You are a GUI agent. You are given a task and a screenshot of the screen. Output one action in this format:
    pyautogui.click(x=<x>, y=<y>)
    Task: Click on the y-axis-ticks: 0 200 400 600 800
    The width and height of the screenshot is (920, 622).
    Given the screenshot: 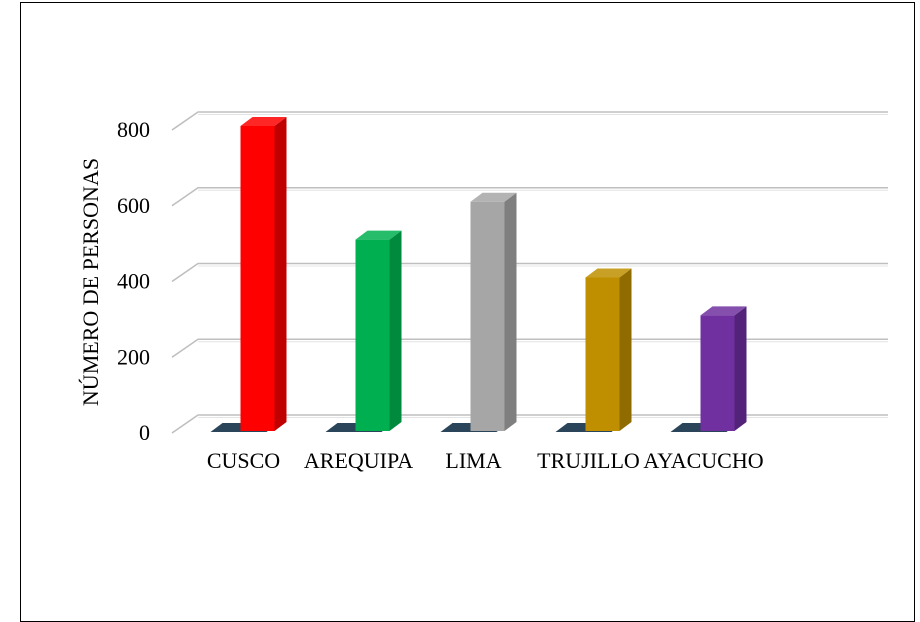 What is the action you would take?
    pyautogui.click(x=133, y=281)
    